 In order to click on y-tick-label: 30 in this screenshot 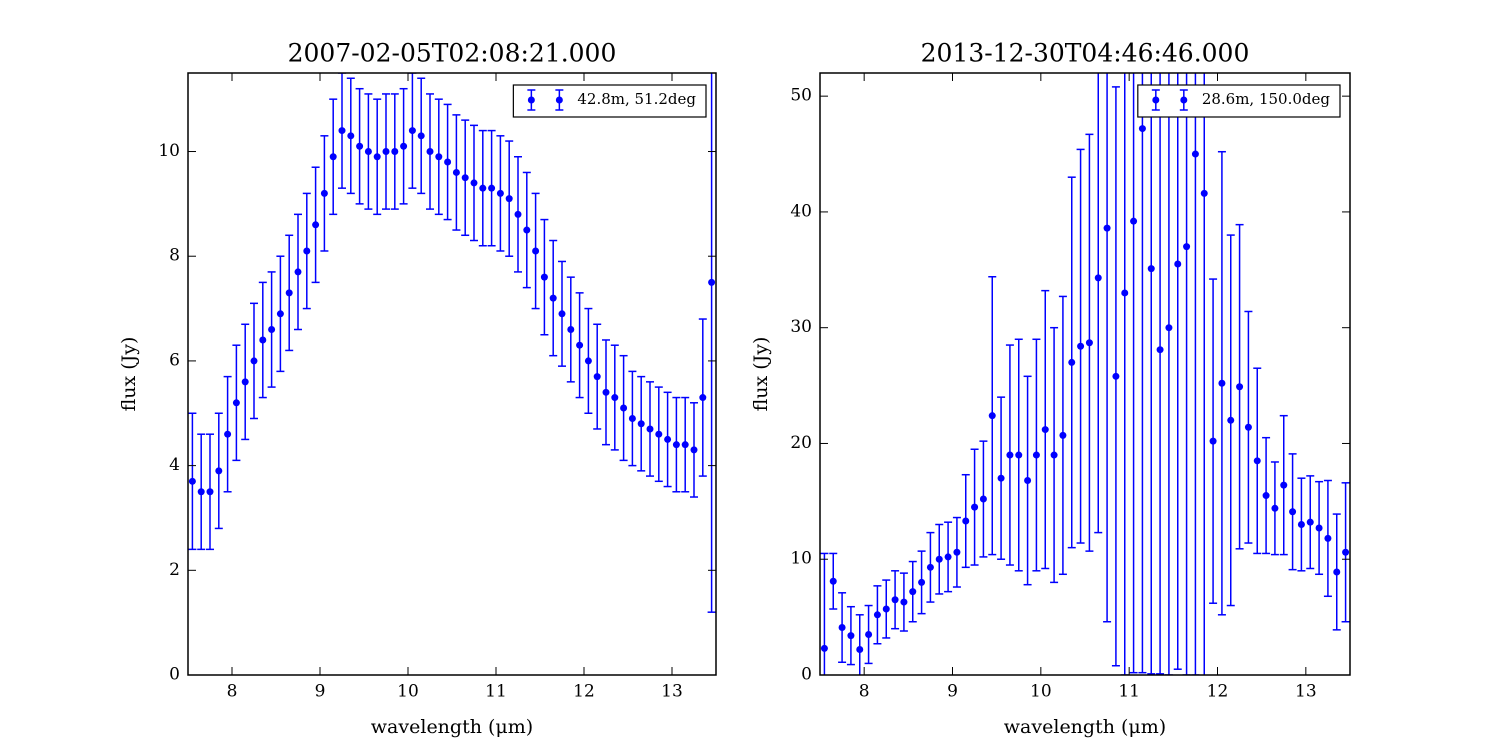, I will do `click(801, 327)`.